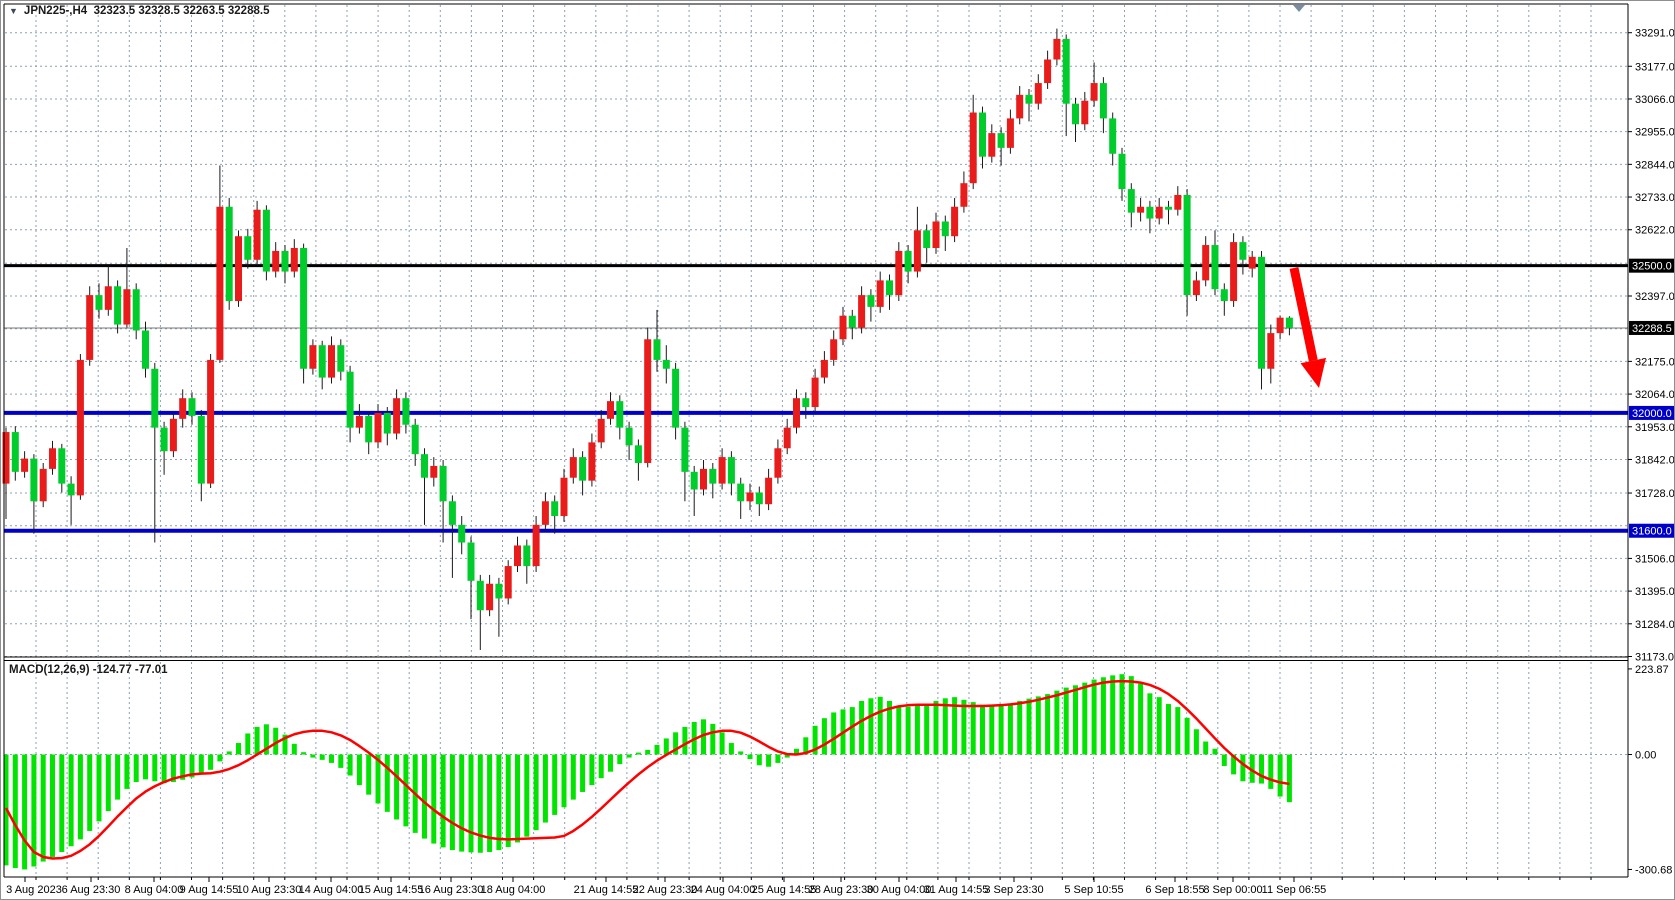 This screenshot has width=1675, height=900. Describe the element at coordinates (1174, 890) in the screenshot. I see `time-label: 6 Sep 18:55` at that location.